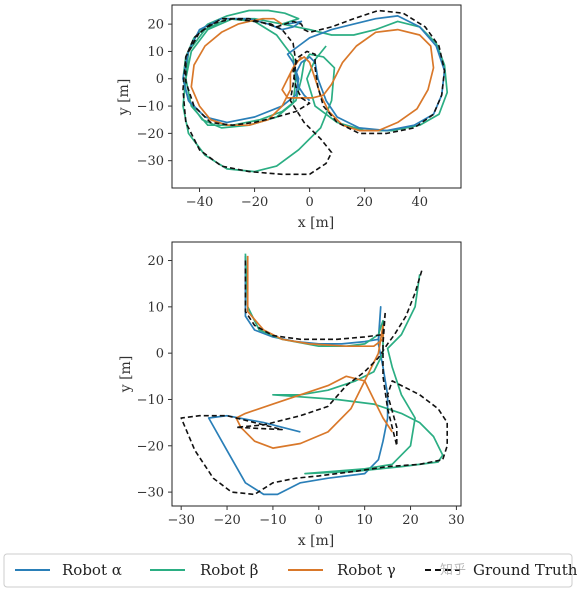  I want to click on x-tick-label: −40, so click(199, 202).